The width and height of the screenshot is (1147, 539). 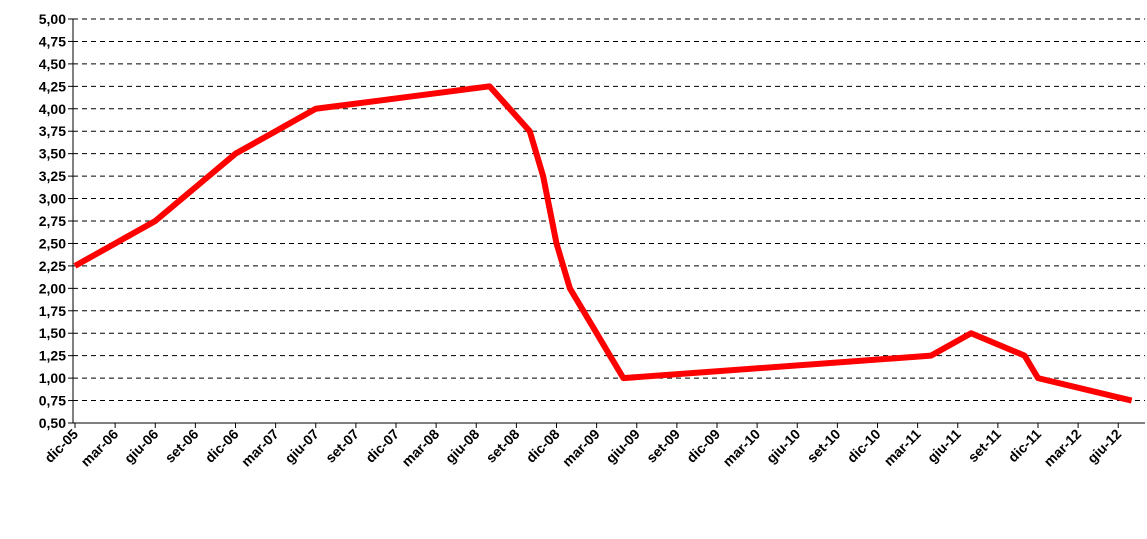 I want to click on x-tick-label: giu-06, so click(x=141, y=446).